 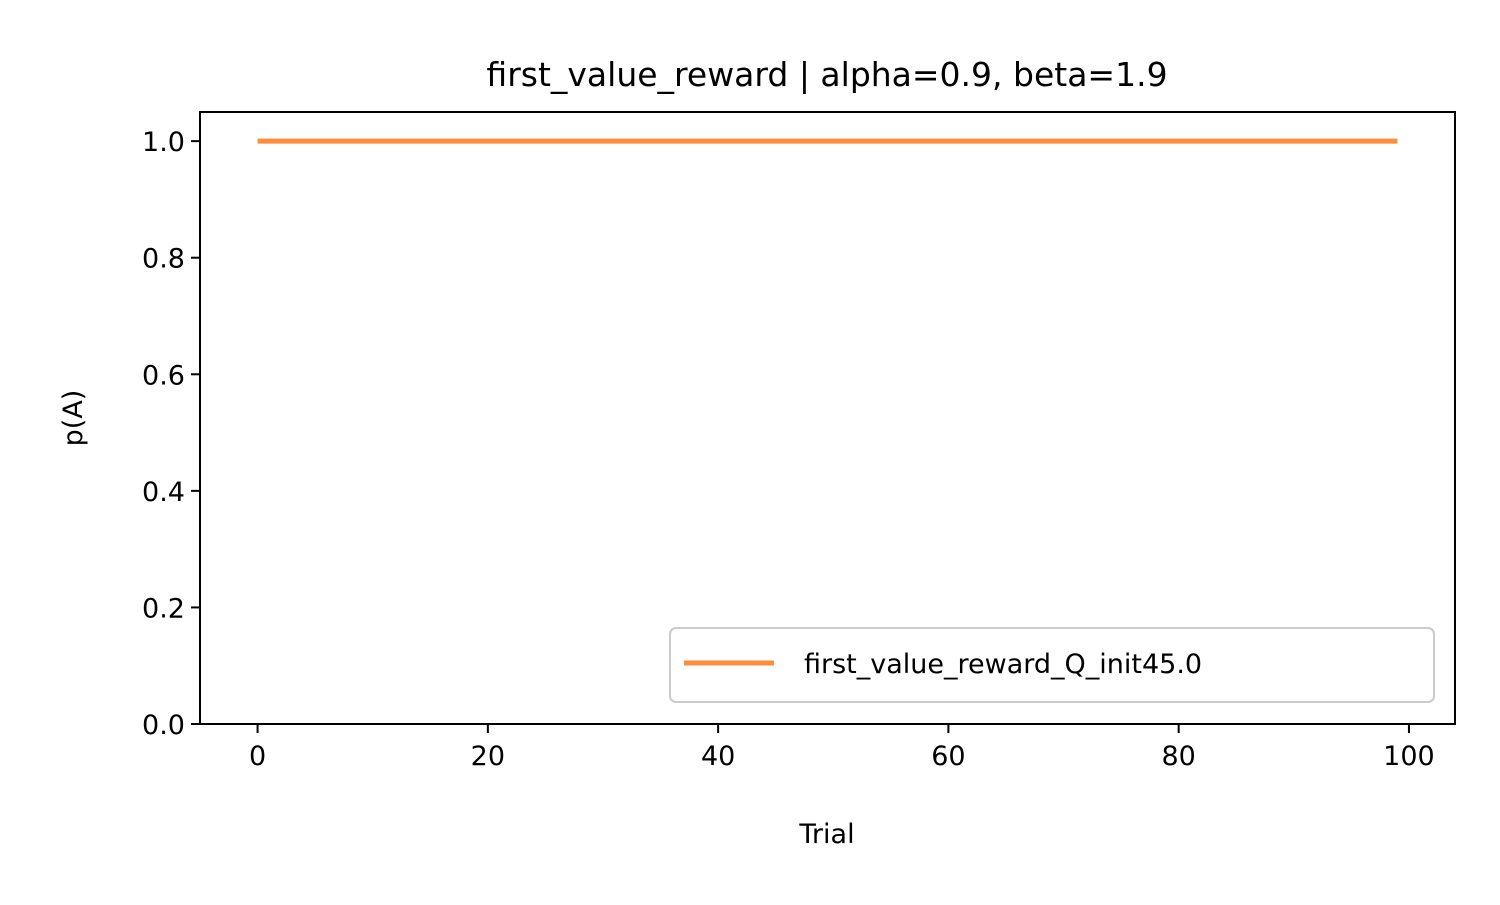 I want to click on y-tick-label: 1.0, so click(x=163, y=142).